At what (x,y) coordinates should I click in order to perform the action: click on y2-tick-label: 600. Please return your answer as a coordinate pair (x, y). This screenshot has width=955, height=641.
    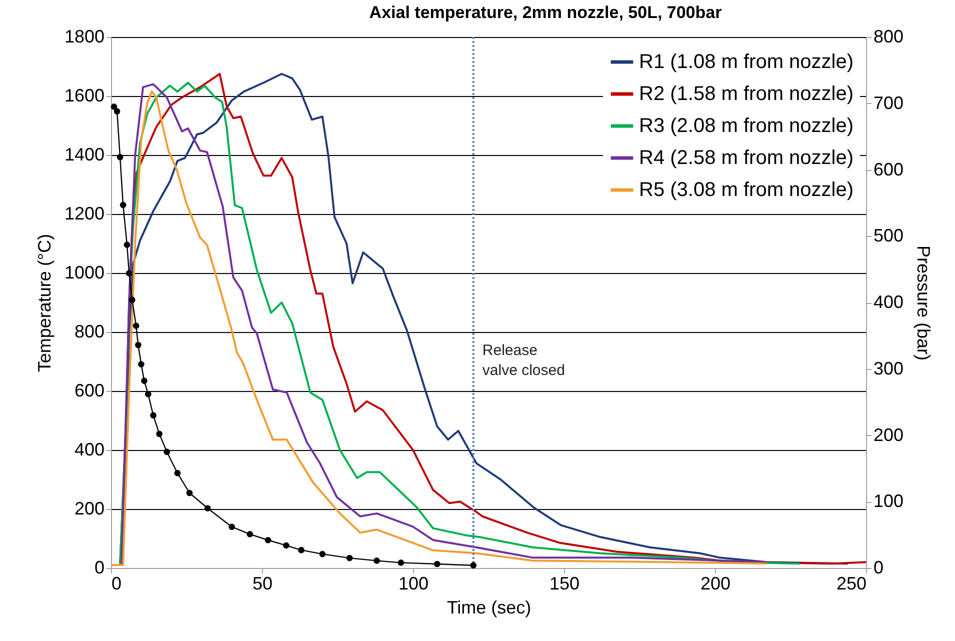
    Looking at the image, I should click on (889, 169).